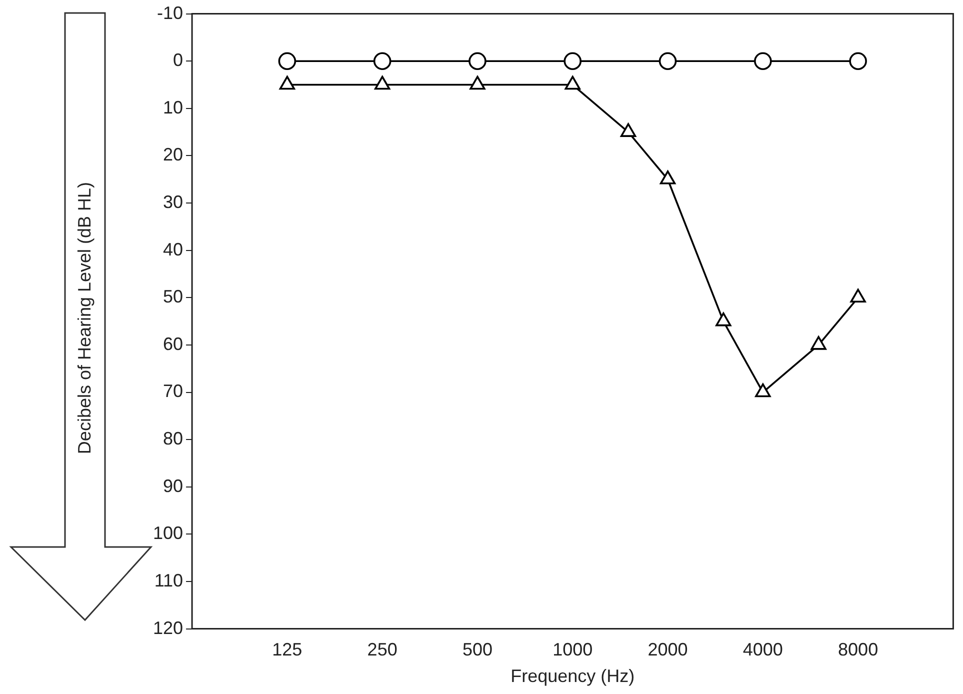  What do you see at coordinates (173, 202) in the screenshot?
I see `y-tick-label: 30` at bounding box center [173, 202].